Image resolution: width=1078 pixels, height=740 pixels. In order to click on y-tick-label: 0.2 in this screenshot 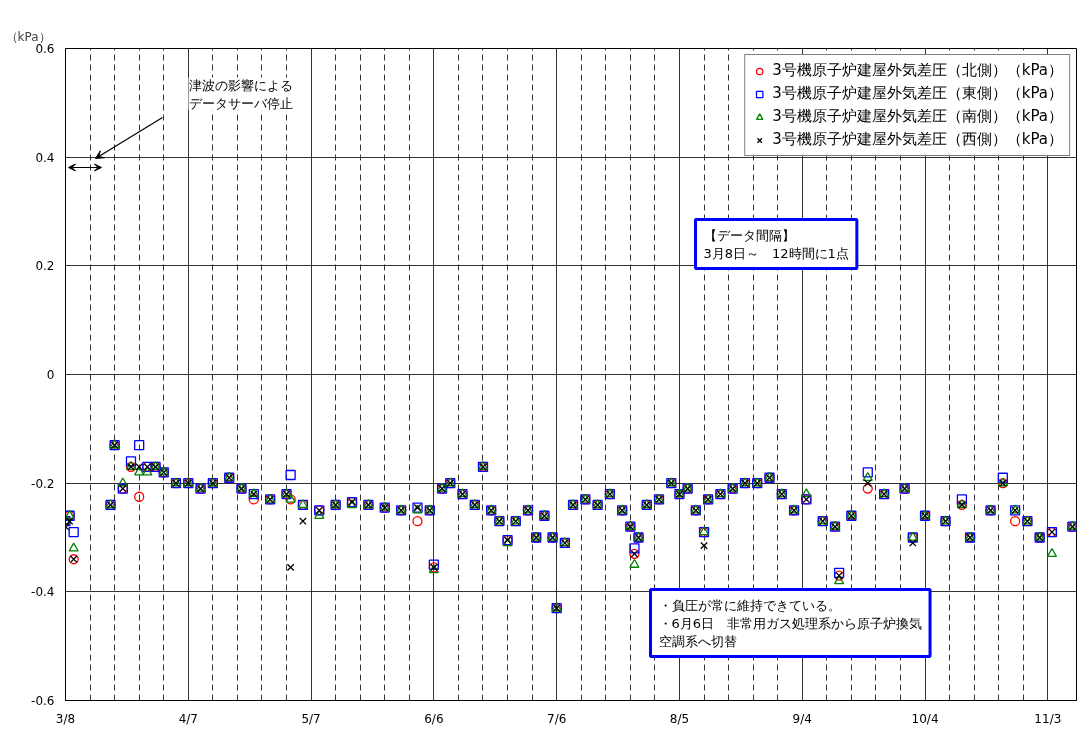, I will do `click(45, 266)`.